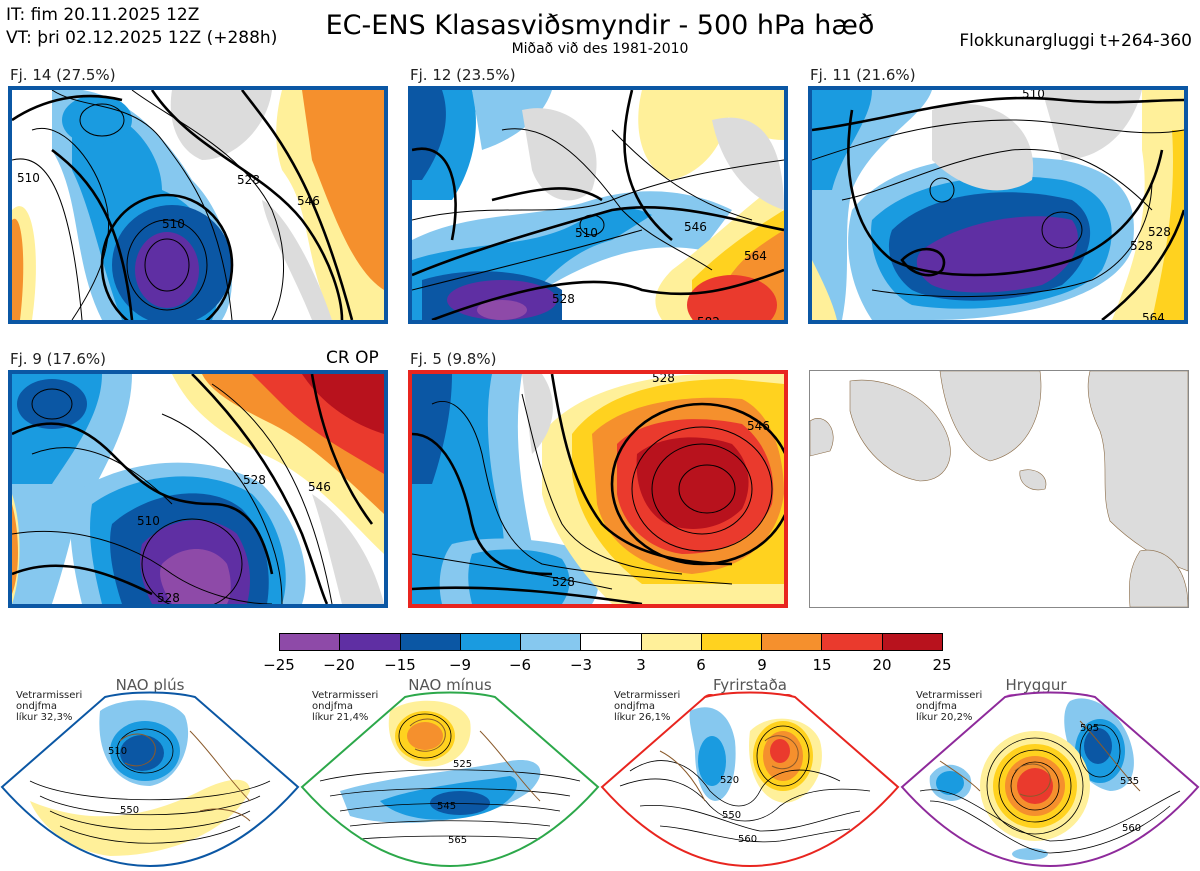 The width and height of the screenshot is (1200, 871). I want to click on contour-label: 545, so click(446, 806).